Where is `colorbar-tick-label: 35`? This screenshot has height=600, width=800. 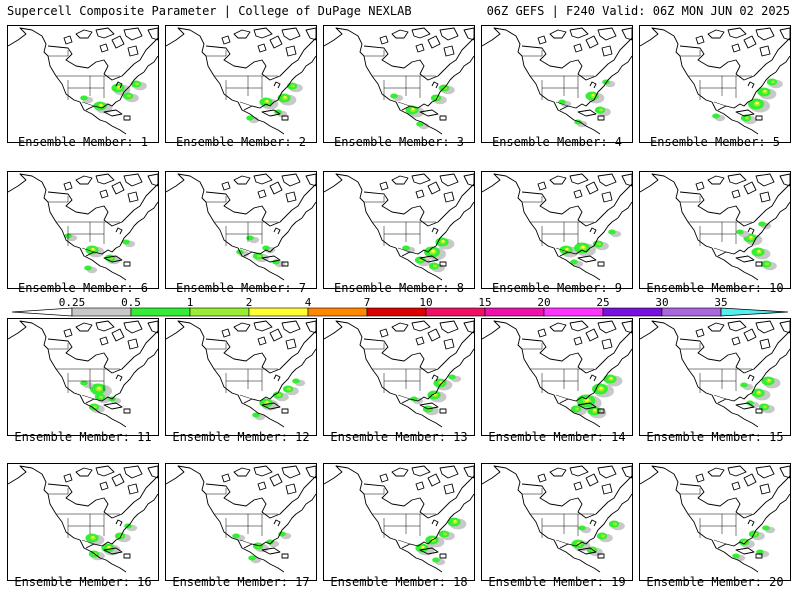 colorbar-tick-label: 35 is located at coordinates (720, 302).